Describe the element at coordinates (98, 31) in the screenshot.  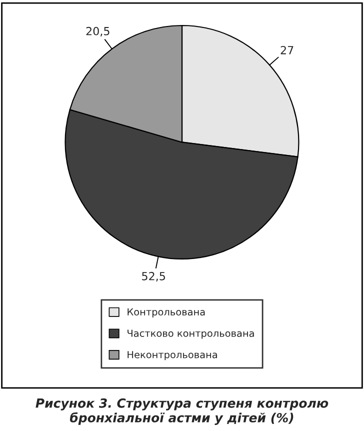
I see `data-label: 20,5` at that location.